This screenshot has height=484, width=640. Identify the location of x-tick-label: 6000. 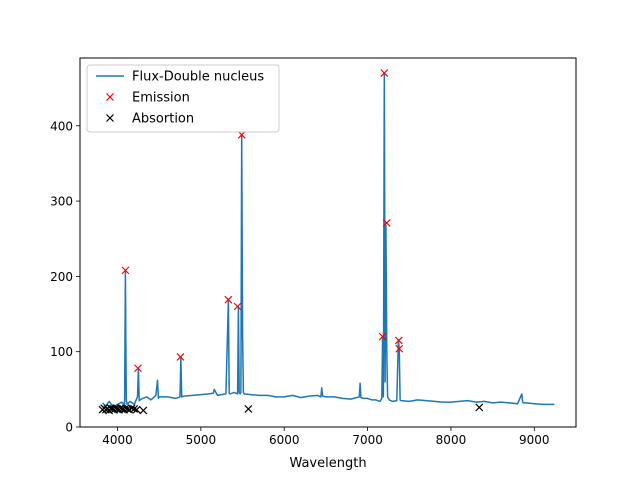
(284, 440).